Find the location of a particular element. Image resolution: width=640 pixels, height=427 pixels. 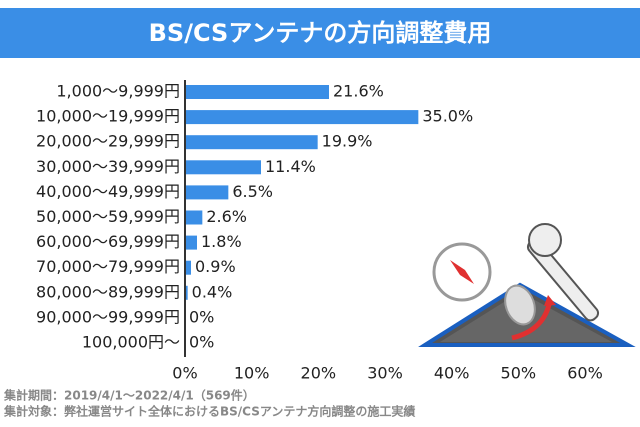

footnote: 集計対象：弊社運営サイト全体におけるBS/CSアンテナ方向調整の施工実績 is located at coordinates (209, 411).